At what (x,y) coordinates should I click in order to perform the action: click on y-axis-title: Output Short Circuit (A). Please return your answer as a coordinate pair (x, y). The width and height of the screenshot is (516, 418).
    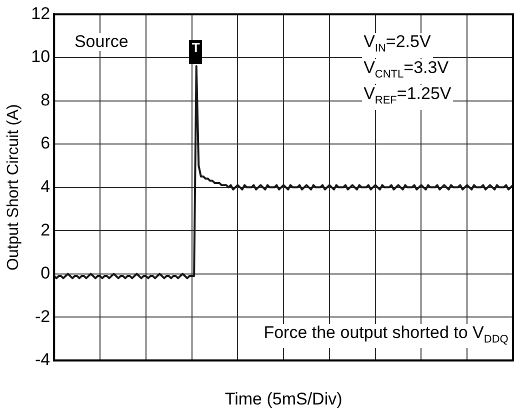
    Looking at the image, I should click on (13, 187).